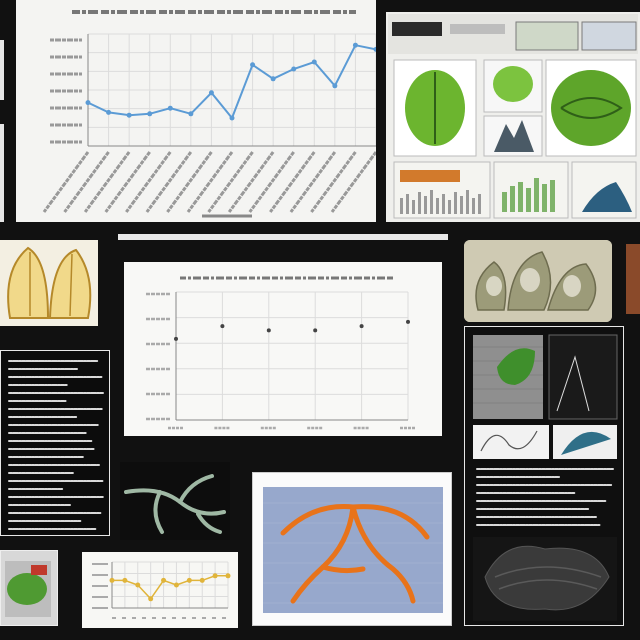 The height and width of the screenshot is (640, 640). I want to click on leaf-drawing-panel, so click(49, 283).